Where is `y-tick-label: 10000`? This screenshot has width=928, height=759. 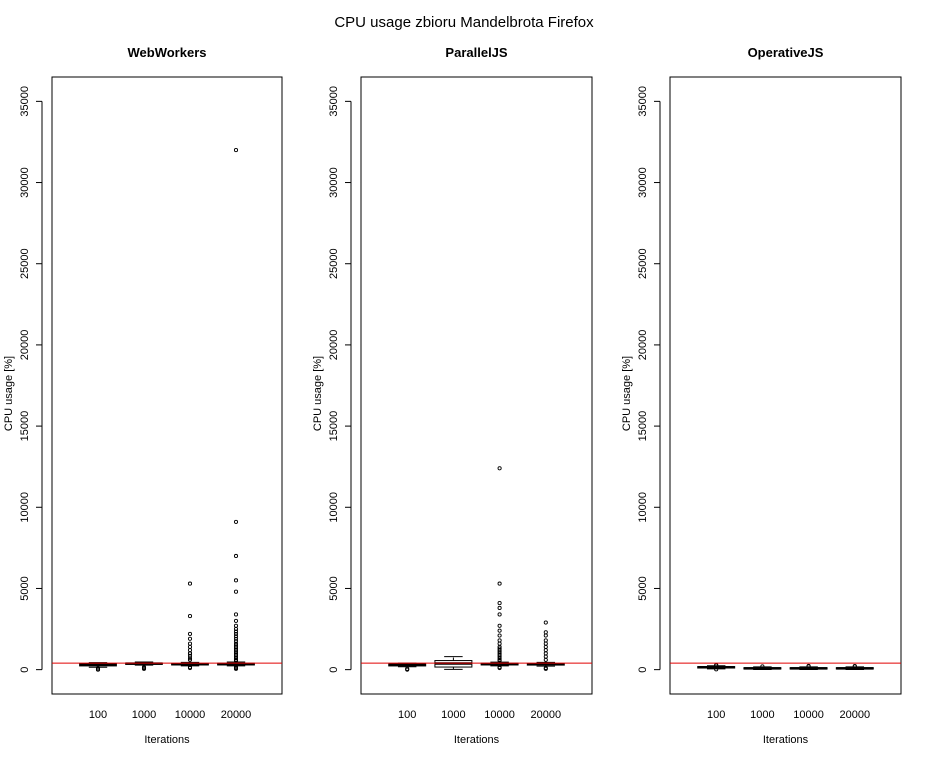
y-tick-label: 10000 is located at coordinates (334, 507).